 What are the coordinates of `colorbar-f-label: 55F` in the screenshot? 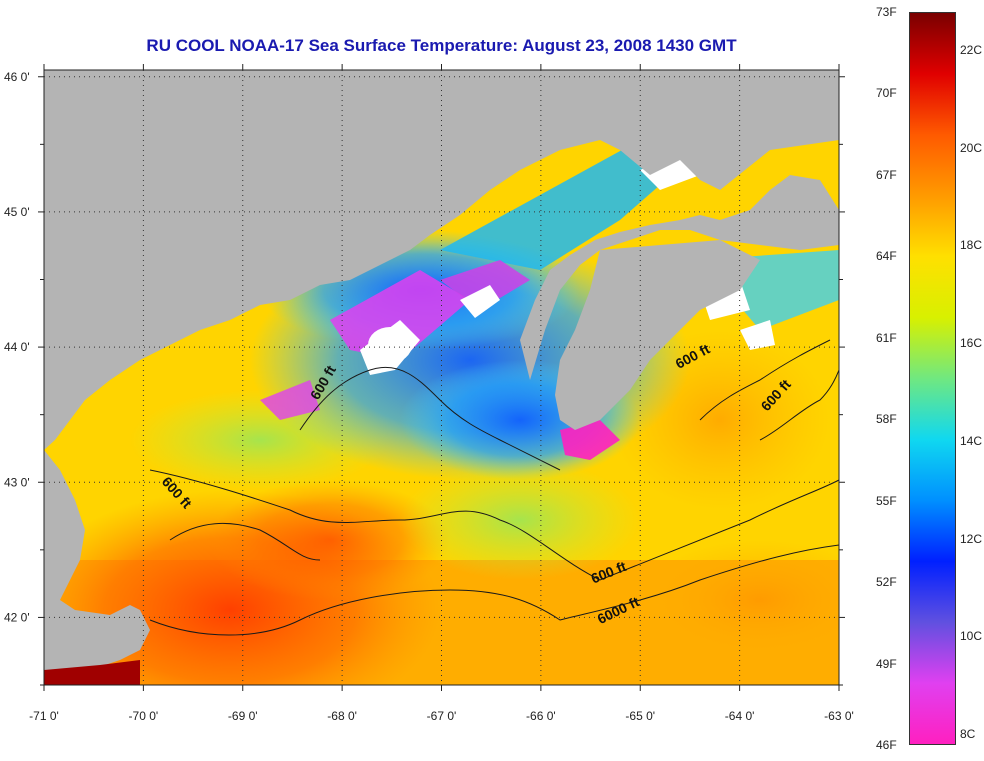 It's located at (886, 500).